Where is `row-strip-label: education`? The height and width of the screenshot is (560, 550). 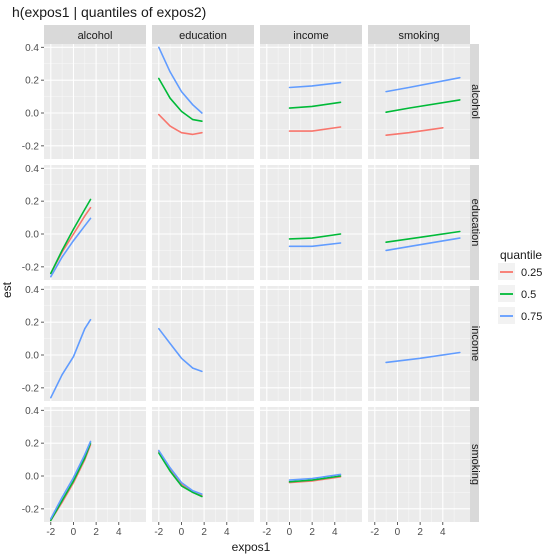
row-strip-label: education is located at coordinates (475, 223).